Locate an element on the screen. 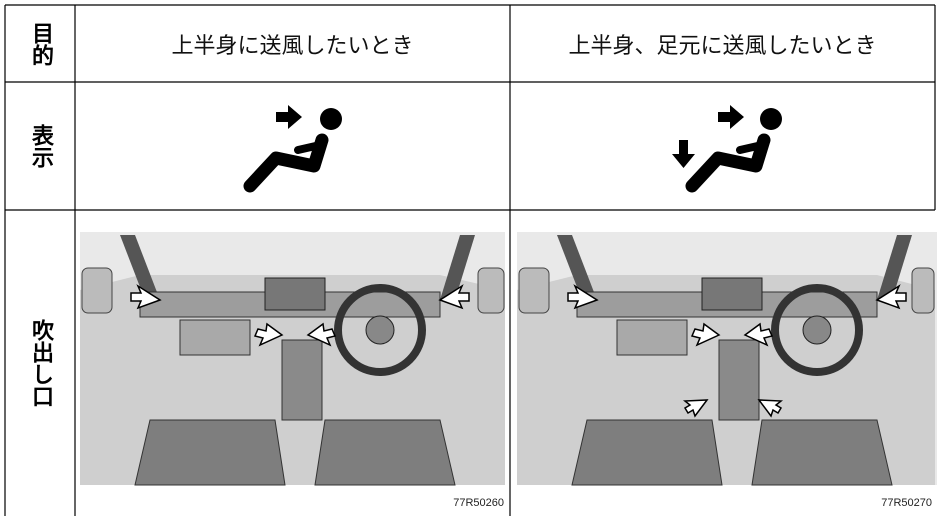  row-header-text: 目的 is located at coordinates (40, 43).